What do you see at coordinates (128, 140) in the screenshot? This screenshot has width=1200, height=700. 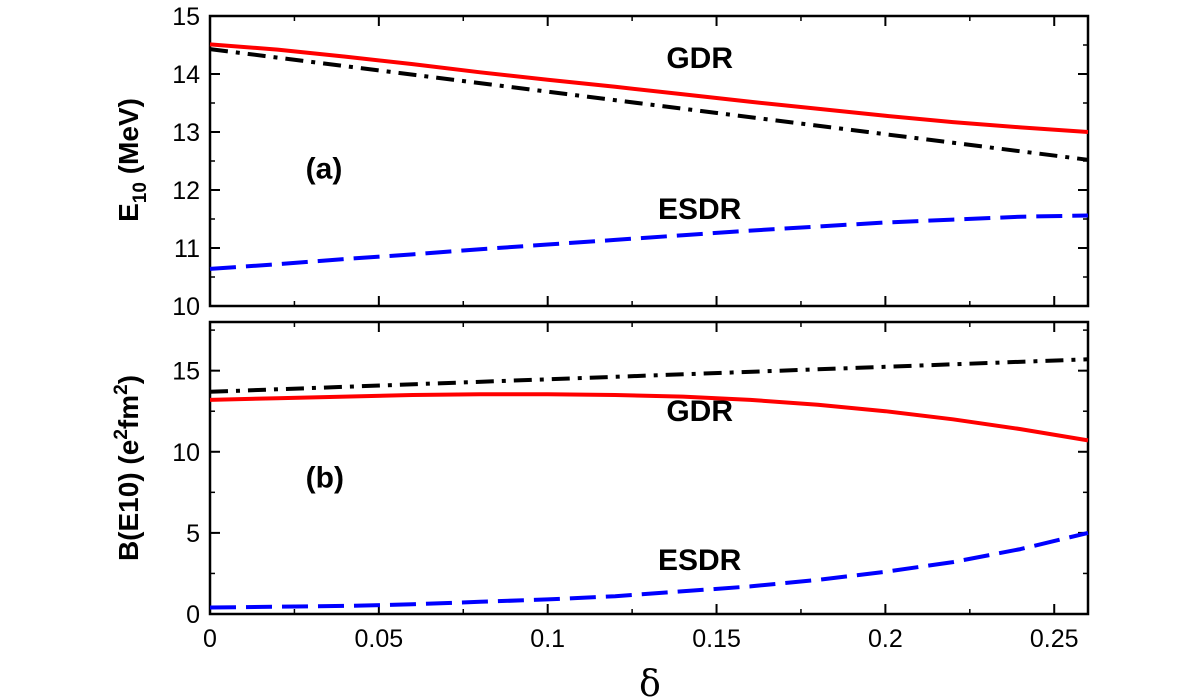 I see `y-axis-label-a-unit: (MeV)` at bounding box center [128, 140].